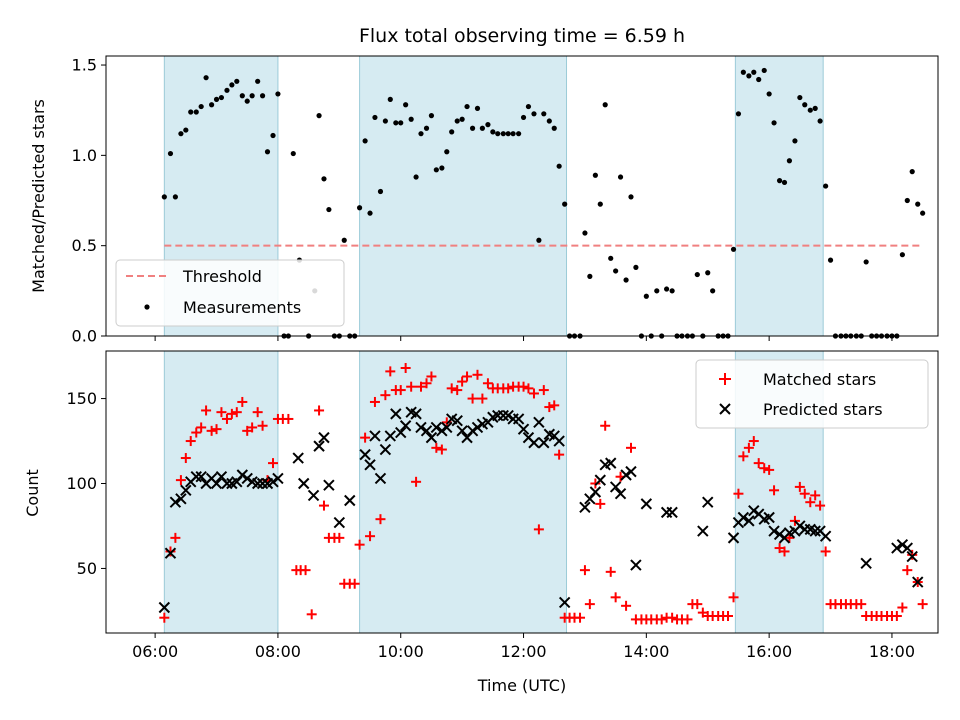 Image resolution: width=960 pixels, height=720 pixels. What do you see at coordinates (725, 379) in the screenshot?
I see `legend-matched-swatch` at bounding box center [725, 379].